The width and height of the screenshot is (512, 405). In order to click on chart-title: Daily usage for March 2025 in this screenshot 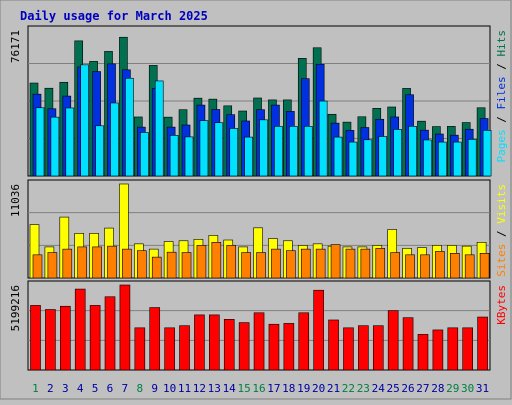, I will do `click(114, 16)`.